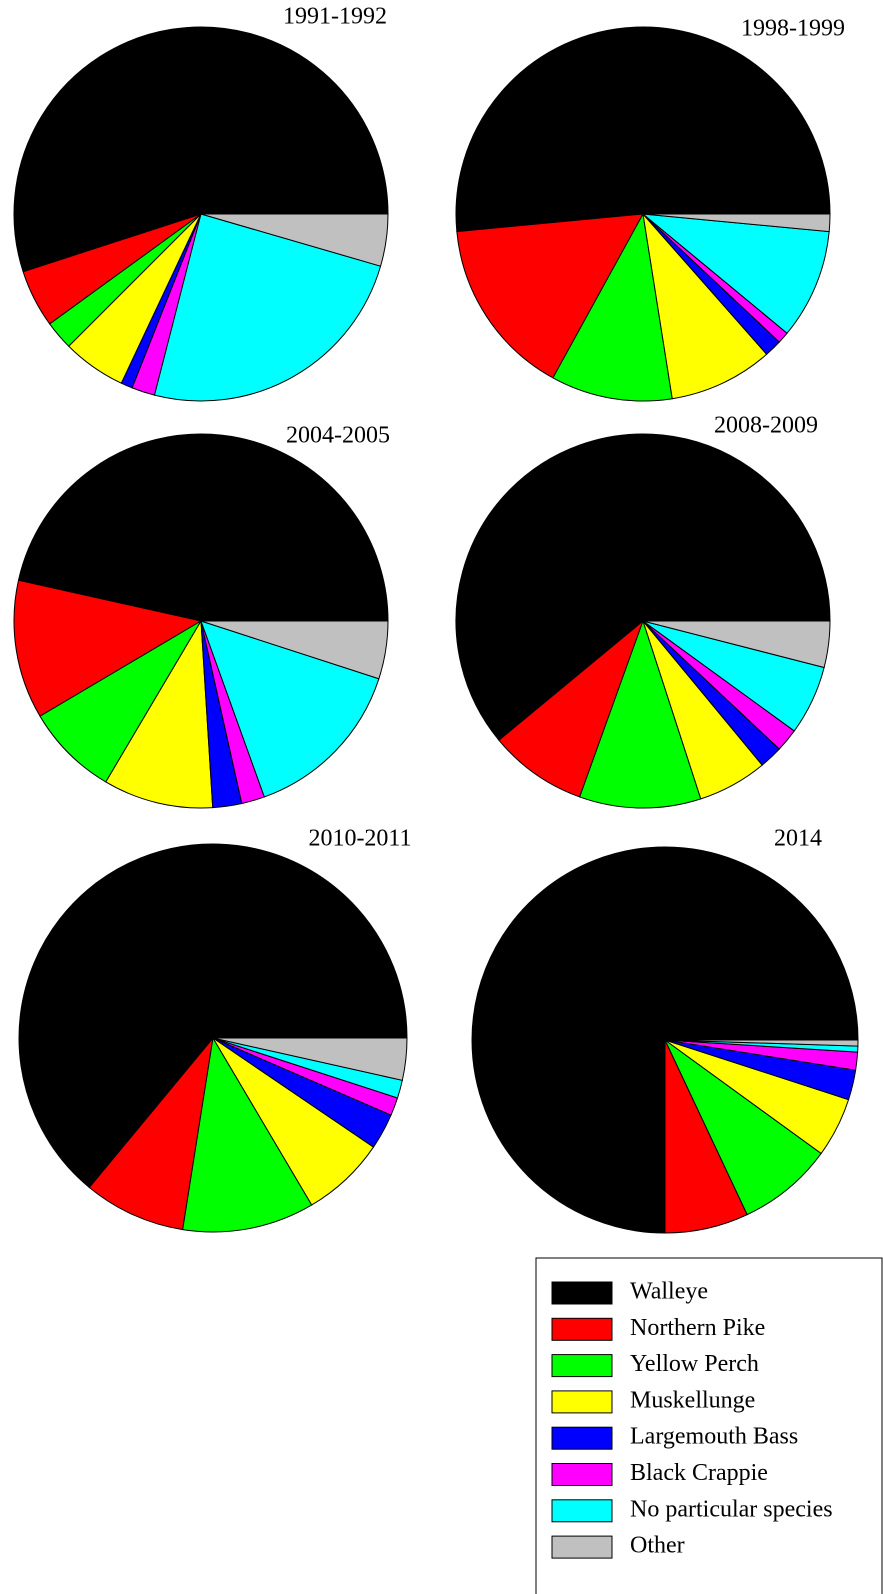 The image size is (883, 1594). Describe the element at coordinates (335, 17) in the screenshot. I see `pie-title: 1991-1992` at that location.